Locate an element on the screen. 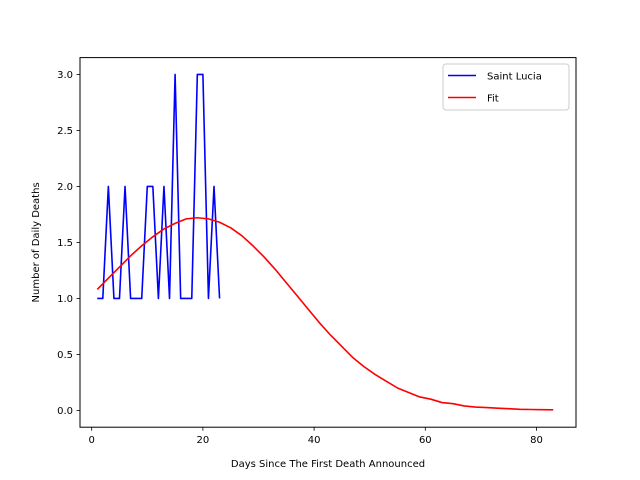 This screenshot has height=480, width=640. y-tick-label: 1.5 is located at coordinates (65, 243).